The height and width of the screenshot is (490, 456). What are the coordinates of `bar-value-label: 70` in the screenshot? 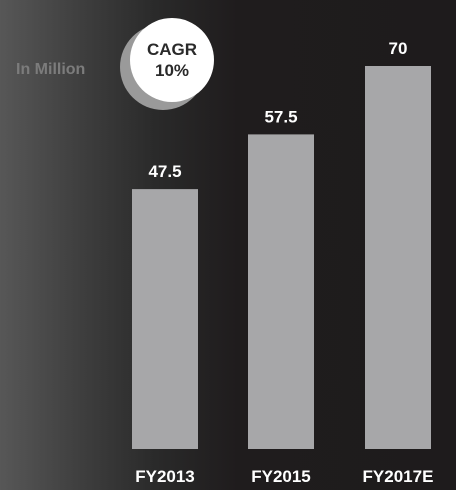 It's located at (398, 48).